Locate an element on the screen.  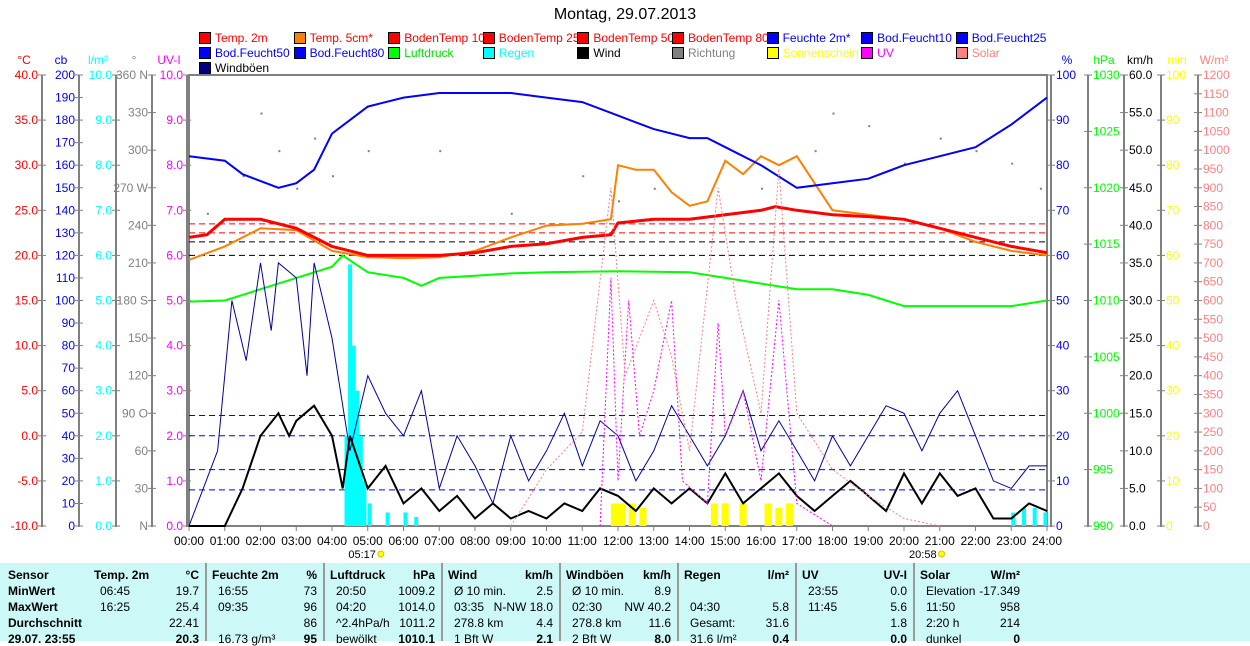
legend-item: Temp. 5cm* is located at coordinates (341, 38).